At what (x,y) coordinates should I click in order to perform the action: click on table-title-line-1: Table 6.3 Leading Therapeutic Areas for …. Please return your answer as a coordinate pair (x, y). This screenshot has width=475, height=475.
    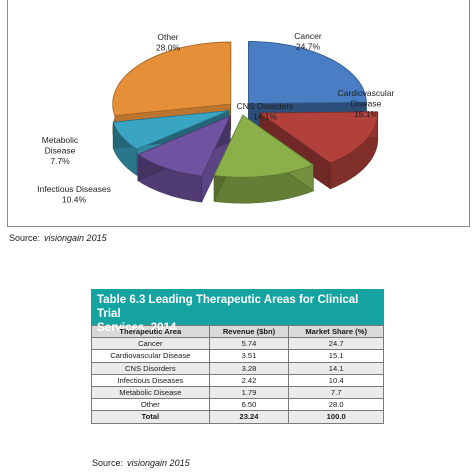
    Looking at the image, I should click on (228, 307).